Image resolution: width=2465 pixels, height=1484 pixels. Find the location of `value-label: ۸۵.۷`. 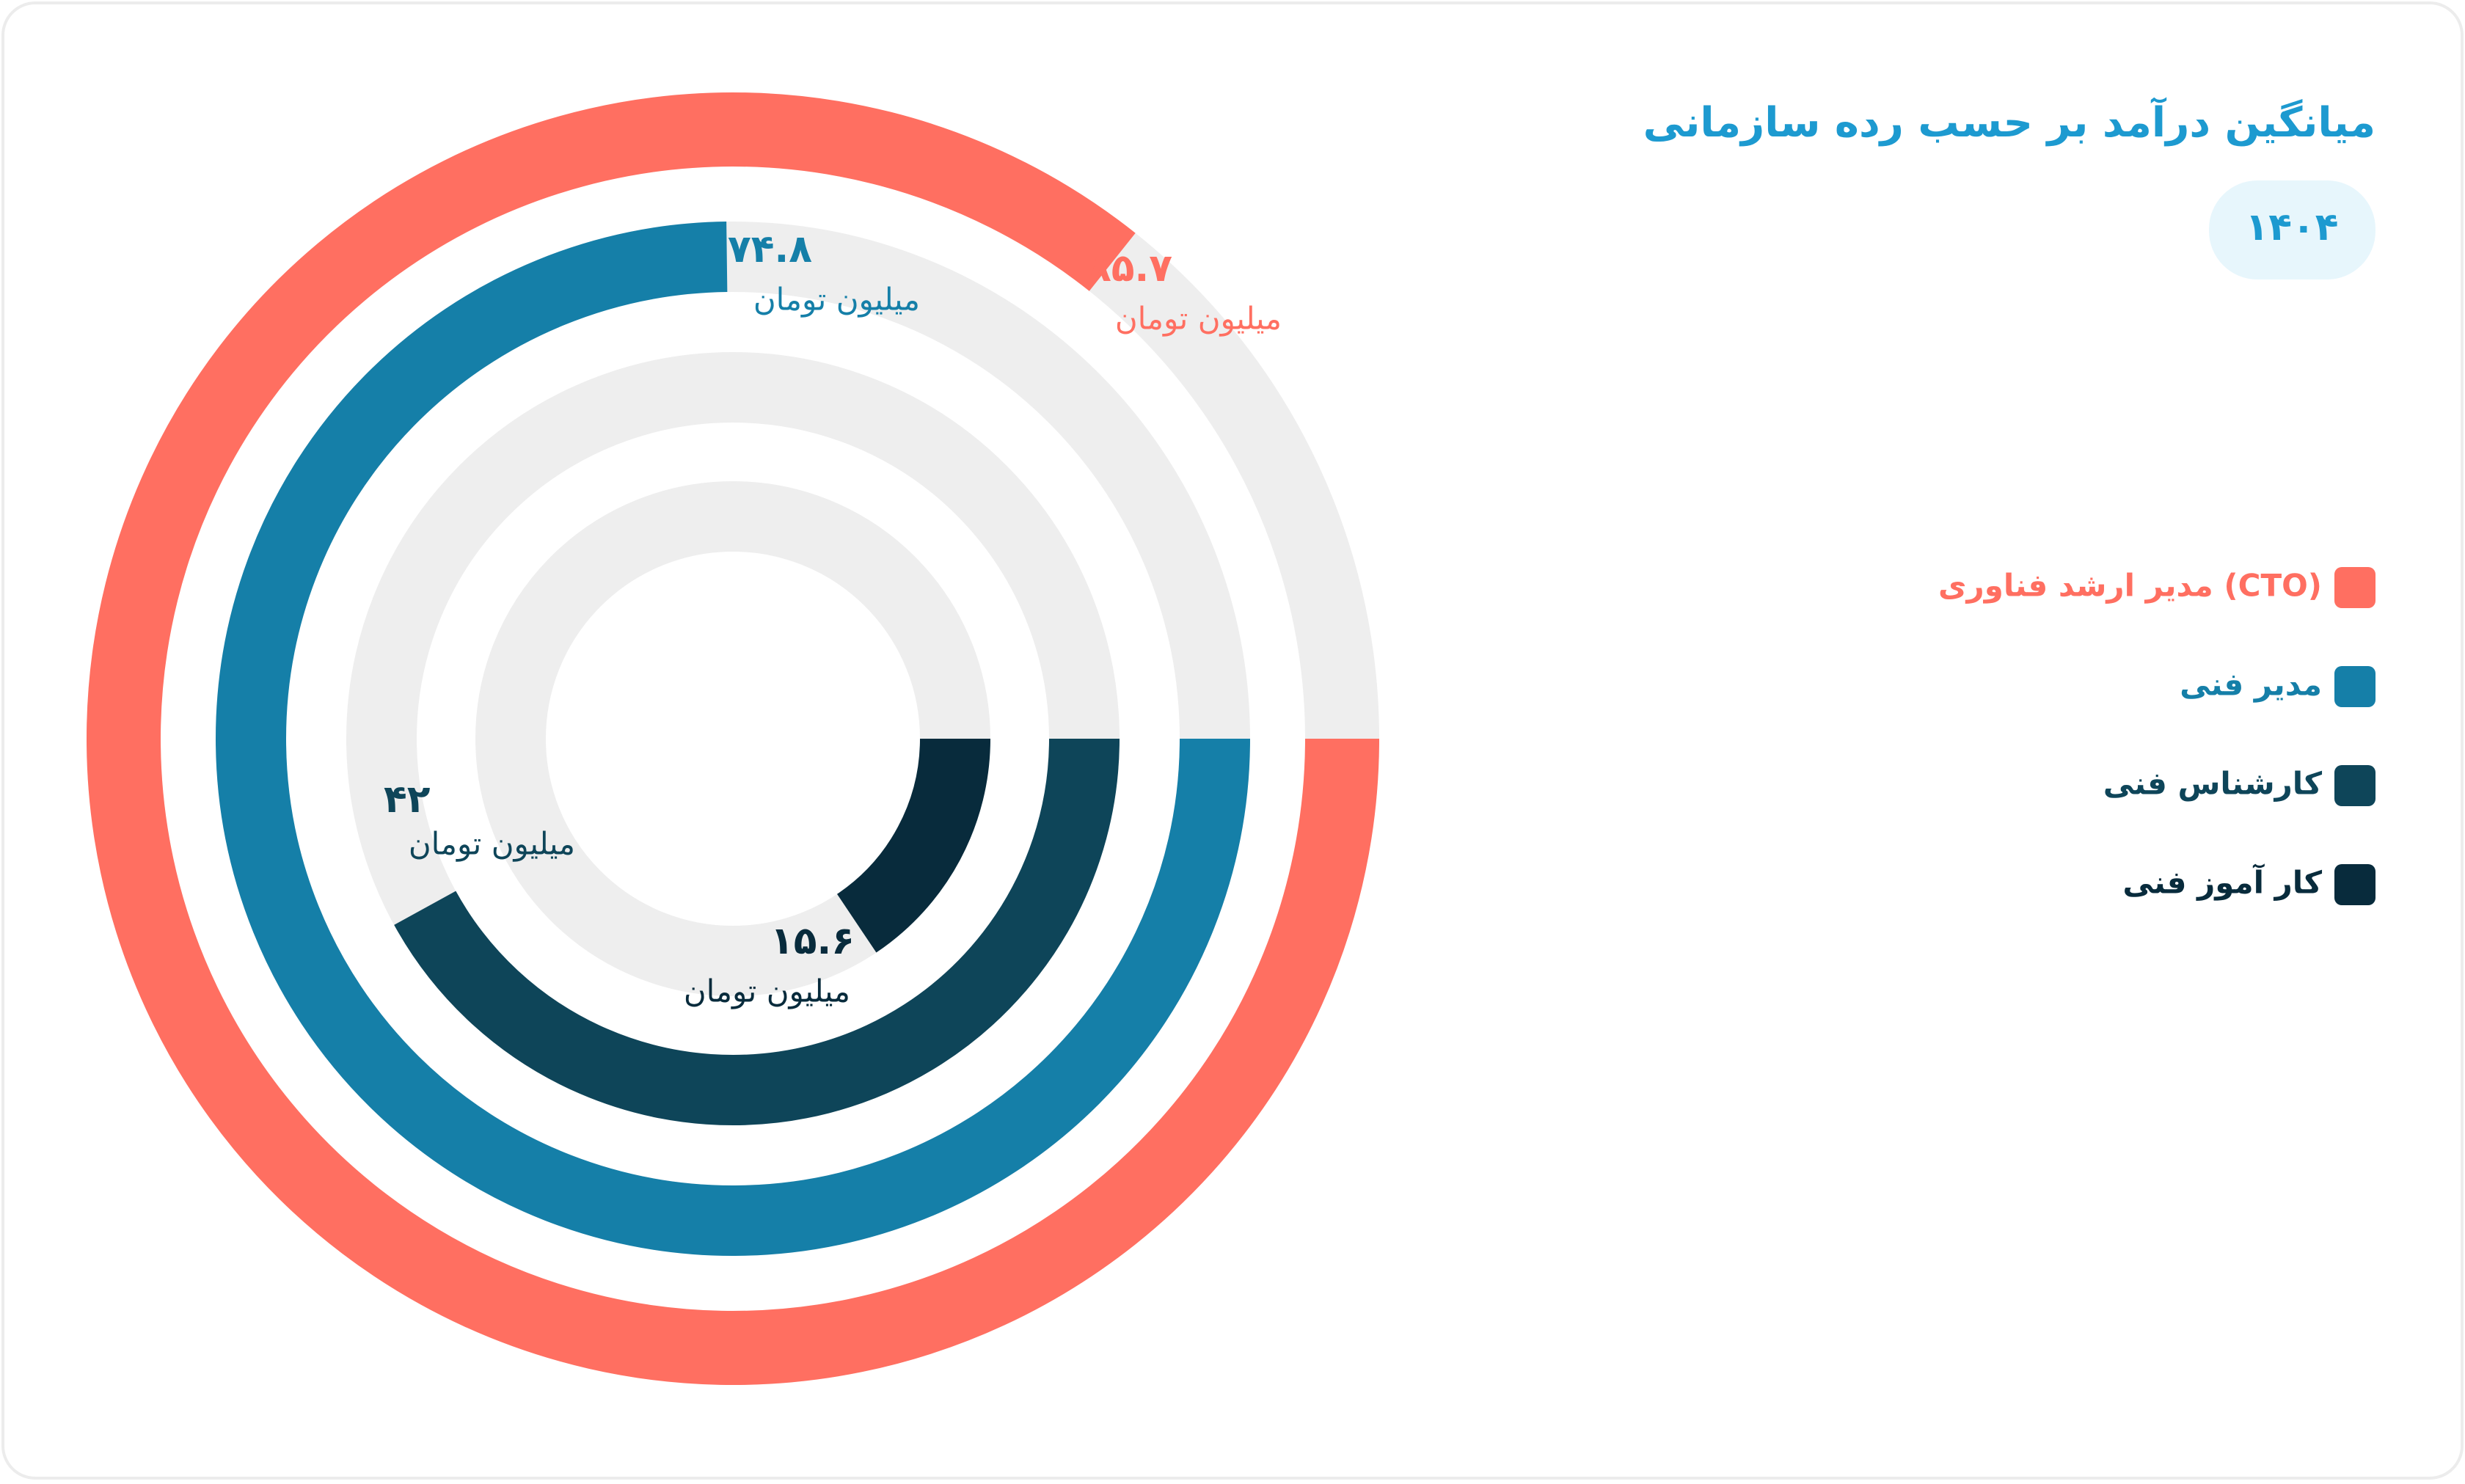

value-label: ۸۵.۷ is located at coordinates (1130, 268).